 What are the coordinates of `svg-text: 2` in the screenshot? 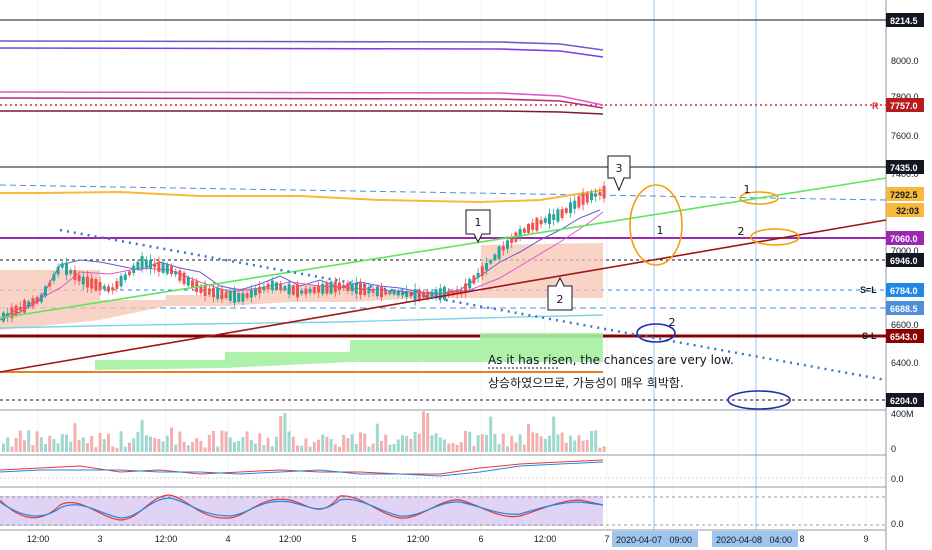 It's located at (560, 299).